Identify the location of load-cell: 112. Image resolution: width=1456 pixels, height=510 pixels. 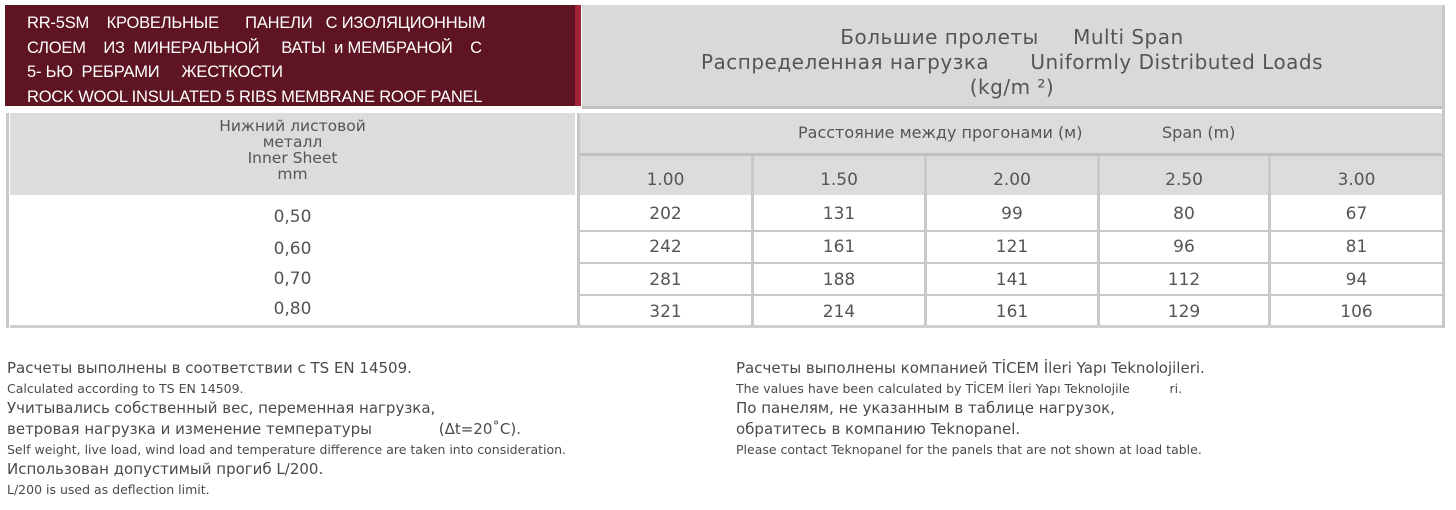
(1184, 280).